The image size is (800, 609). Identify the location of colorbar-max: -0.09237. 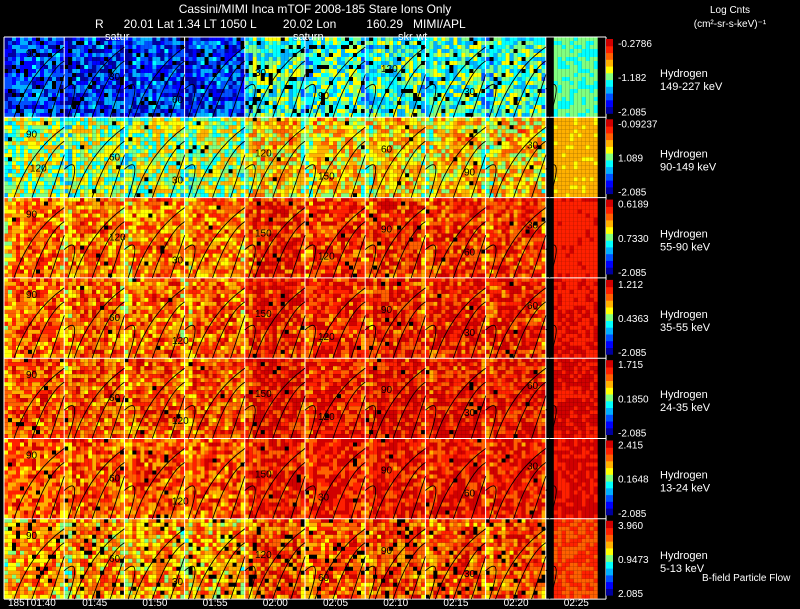
(638, 124).